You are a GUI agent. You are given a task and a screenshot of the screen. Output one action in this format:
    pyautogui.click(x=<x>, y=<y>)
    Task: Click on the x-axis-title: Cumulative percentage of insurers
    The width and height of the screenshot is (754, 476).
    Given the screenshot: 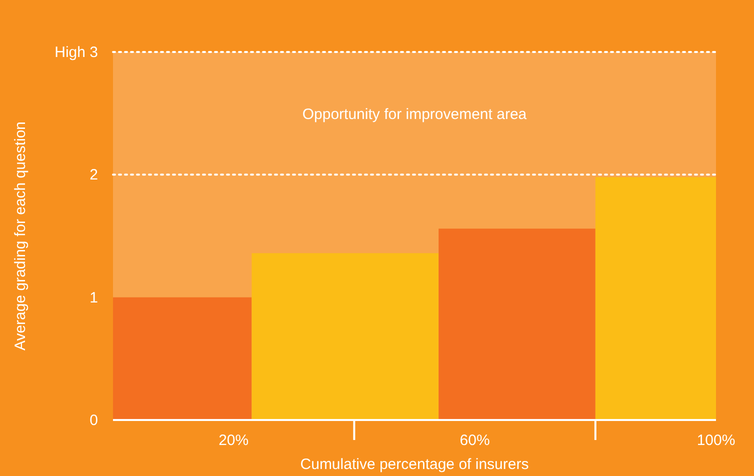 What is the action you would take?
    pyautogui.click(x=414, y=464)
    